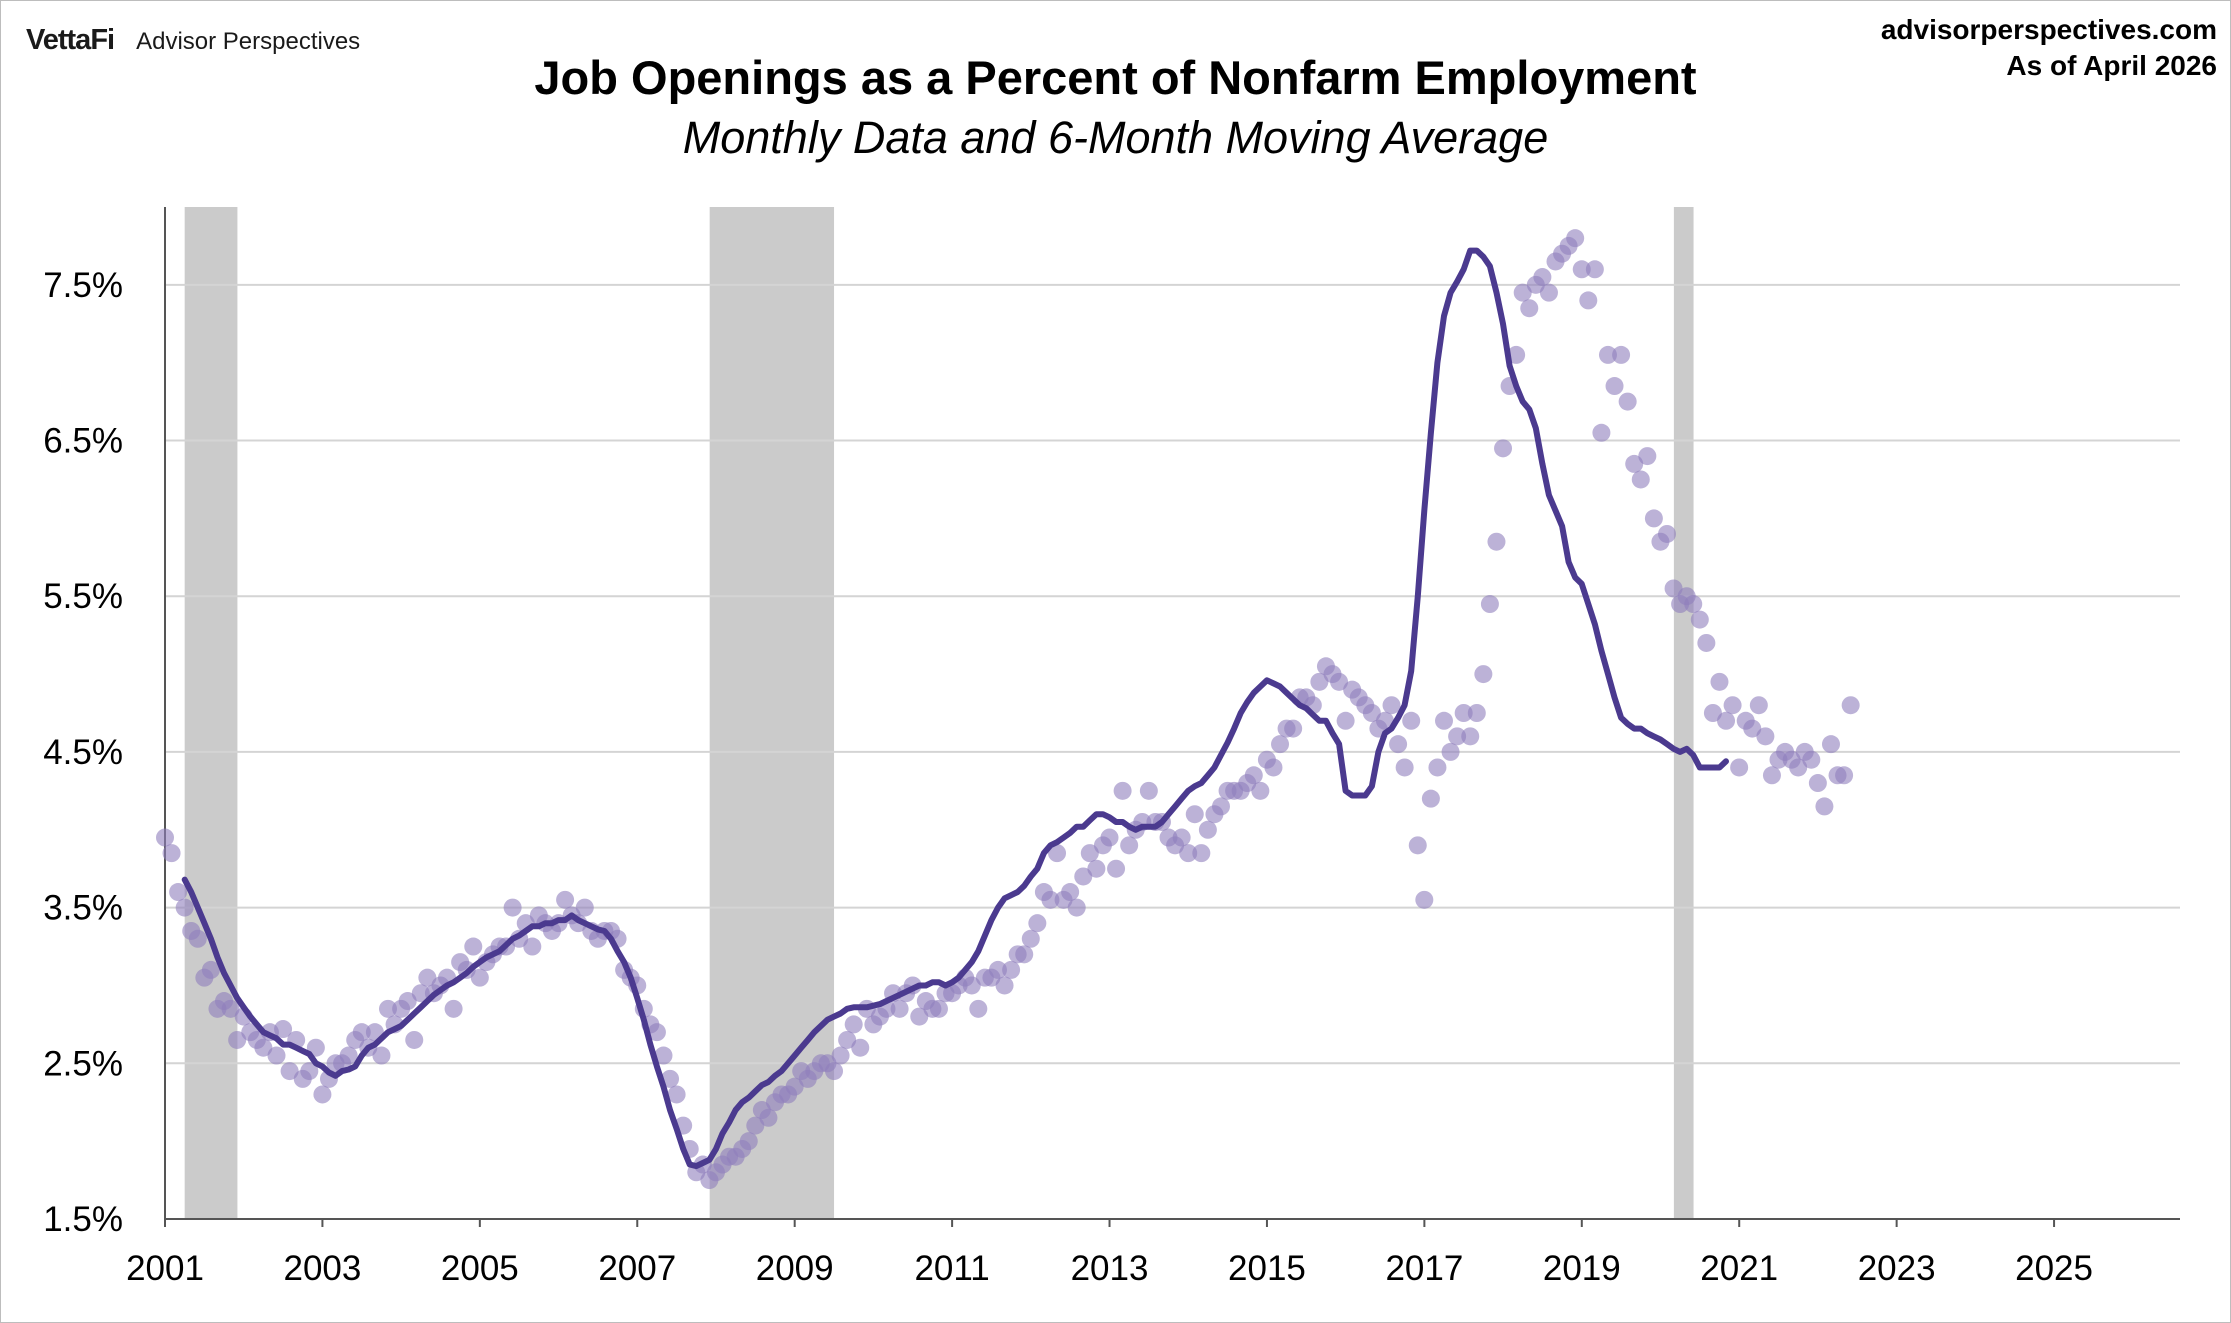 This screenshot has height=1323, width=2231. Describe the element at coordinates (1897, 1268) in the screenshot. I see `x-tick-label: 2023` at that location.